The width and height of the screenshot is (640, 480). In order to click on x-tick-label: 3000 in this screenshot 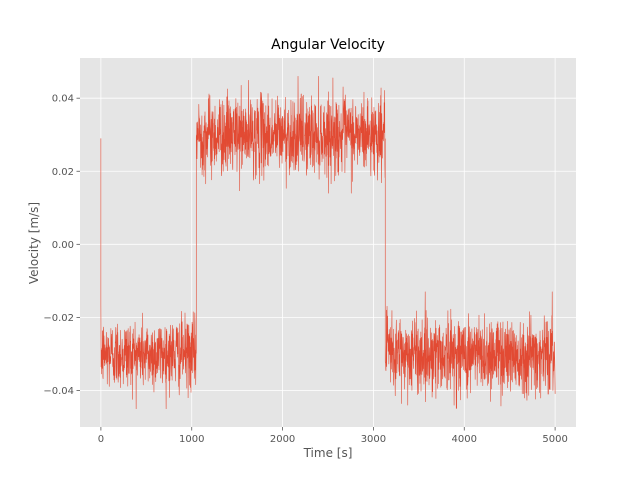, I will do `click(373, 439)`.